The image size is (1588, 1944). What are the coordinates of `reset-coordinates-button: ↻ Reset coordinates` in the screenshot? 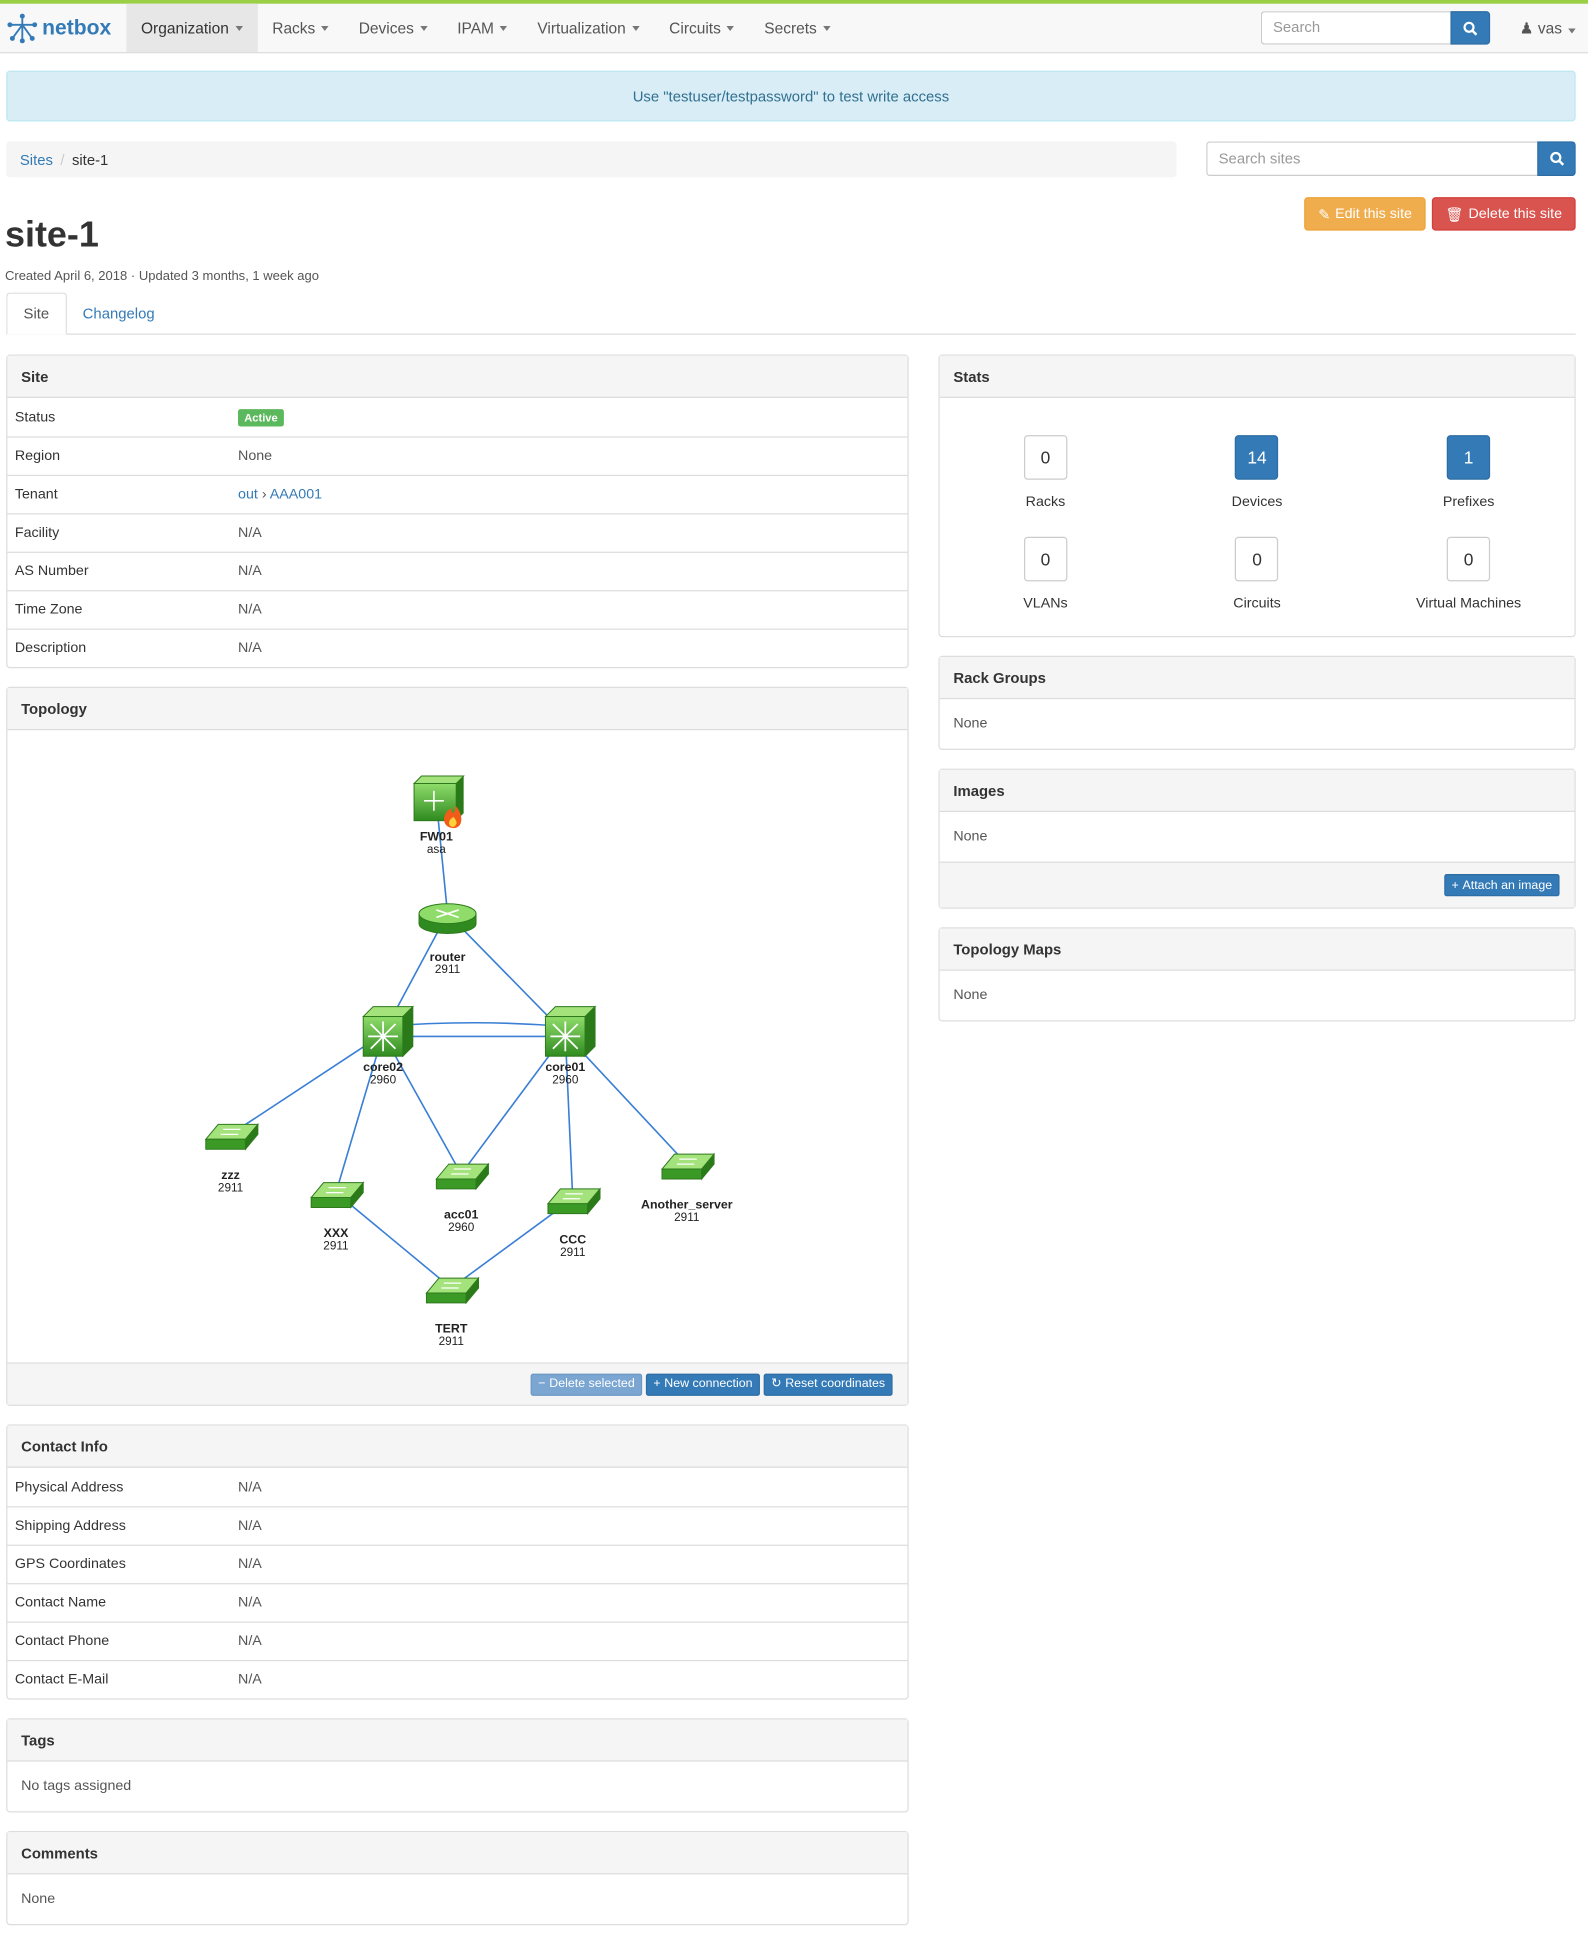 It's located at (828, 1384).